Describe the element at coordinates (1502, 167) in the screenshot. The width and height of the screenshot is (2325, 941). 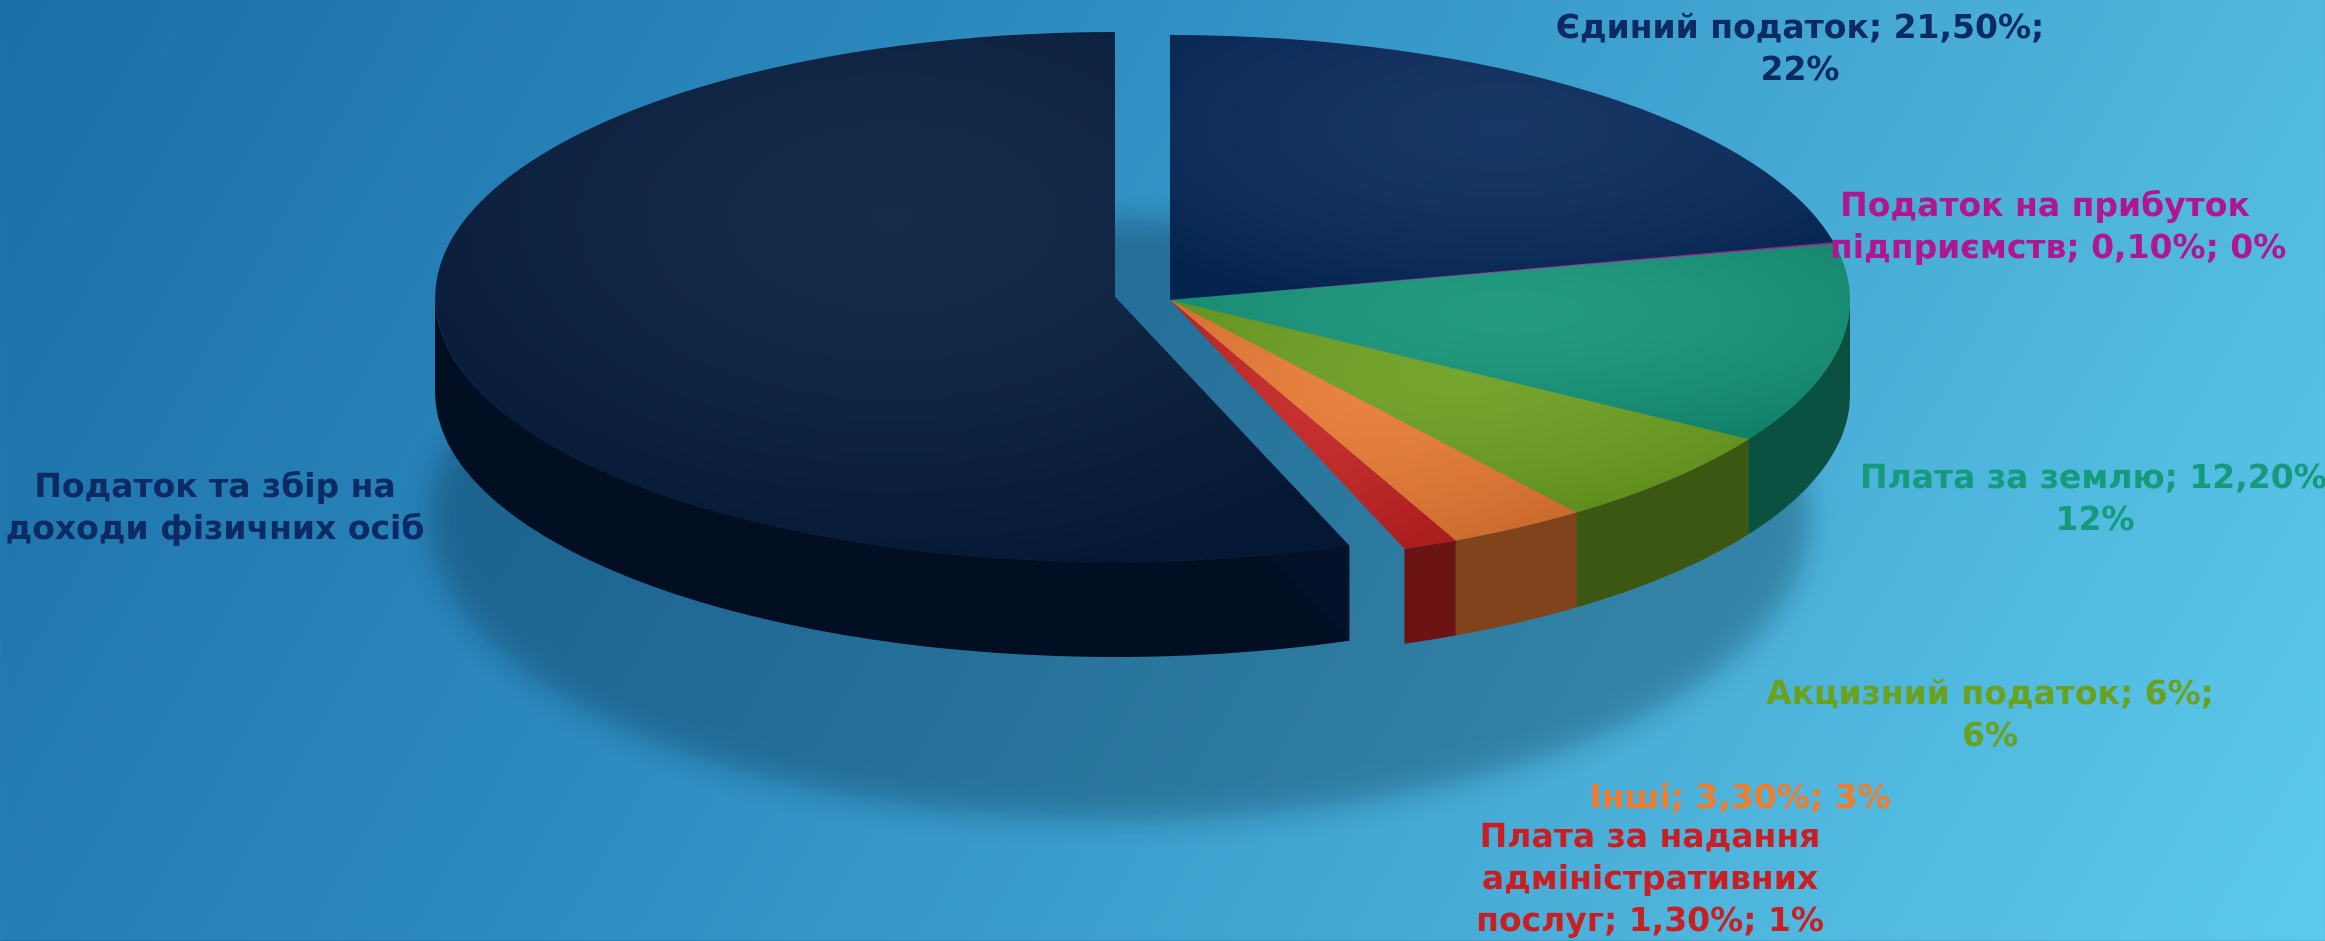
I see `slice-sheen-єдиний-податок` at that location.